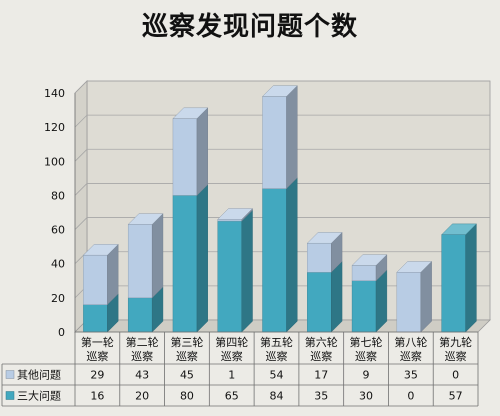 The image size is (500, 416). I want to click on x-category-label: 第四轮, so click(231, 342).